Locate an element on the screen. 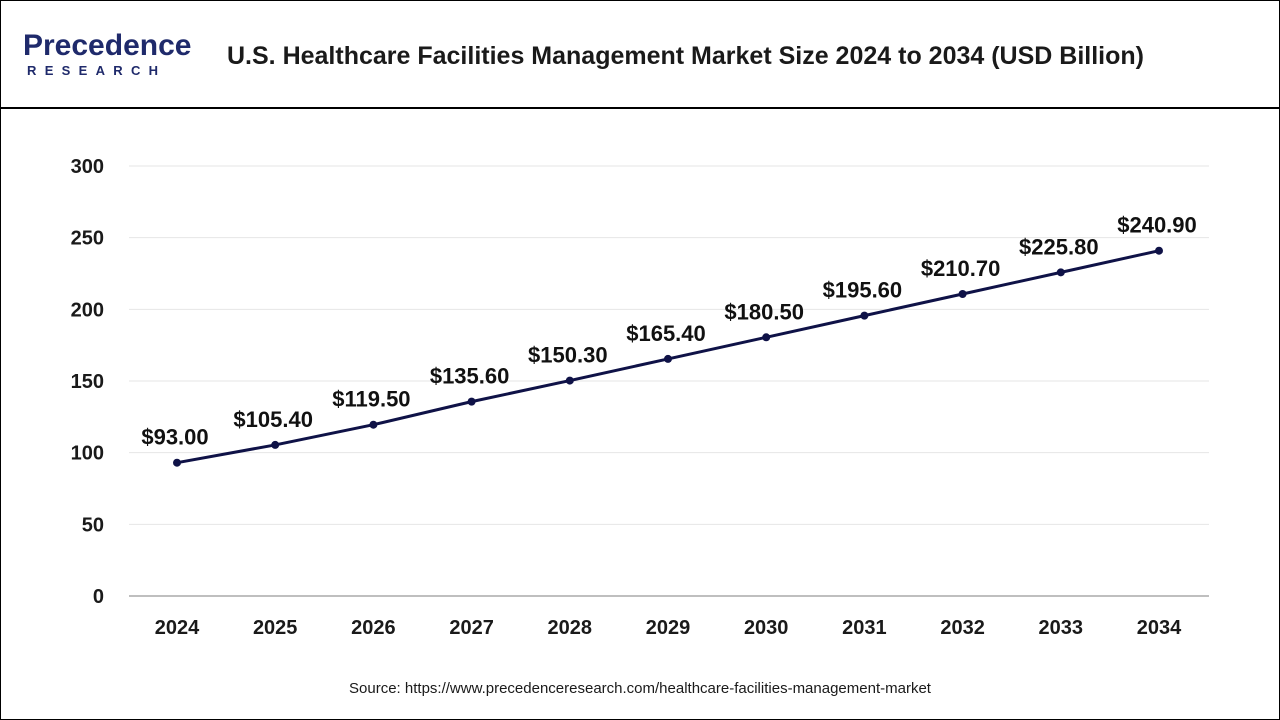 This screenshot has height=720, width=1280. logo-subtitle: RESEARCH is located at coordinates (97, 70).